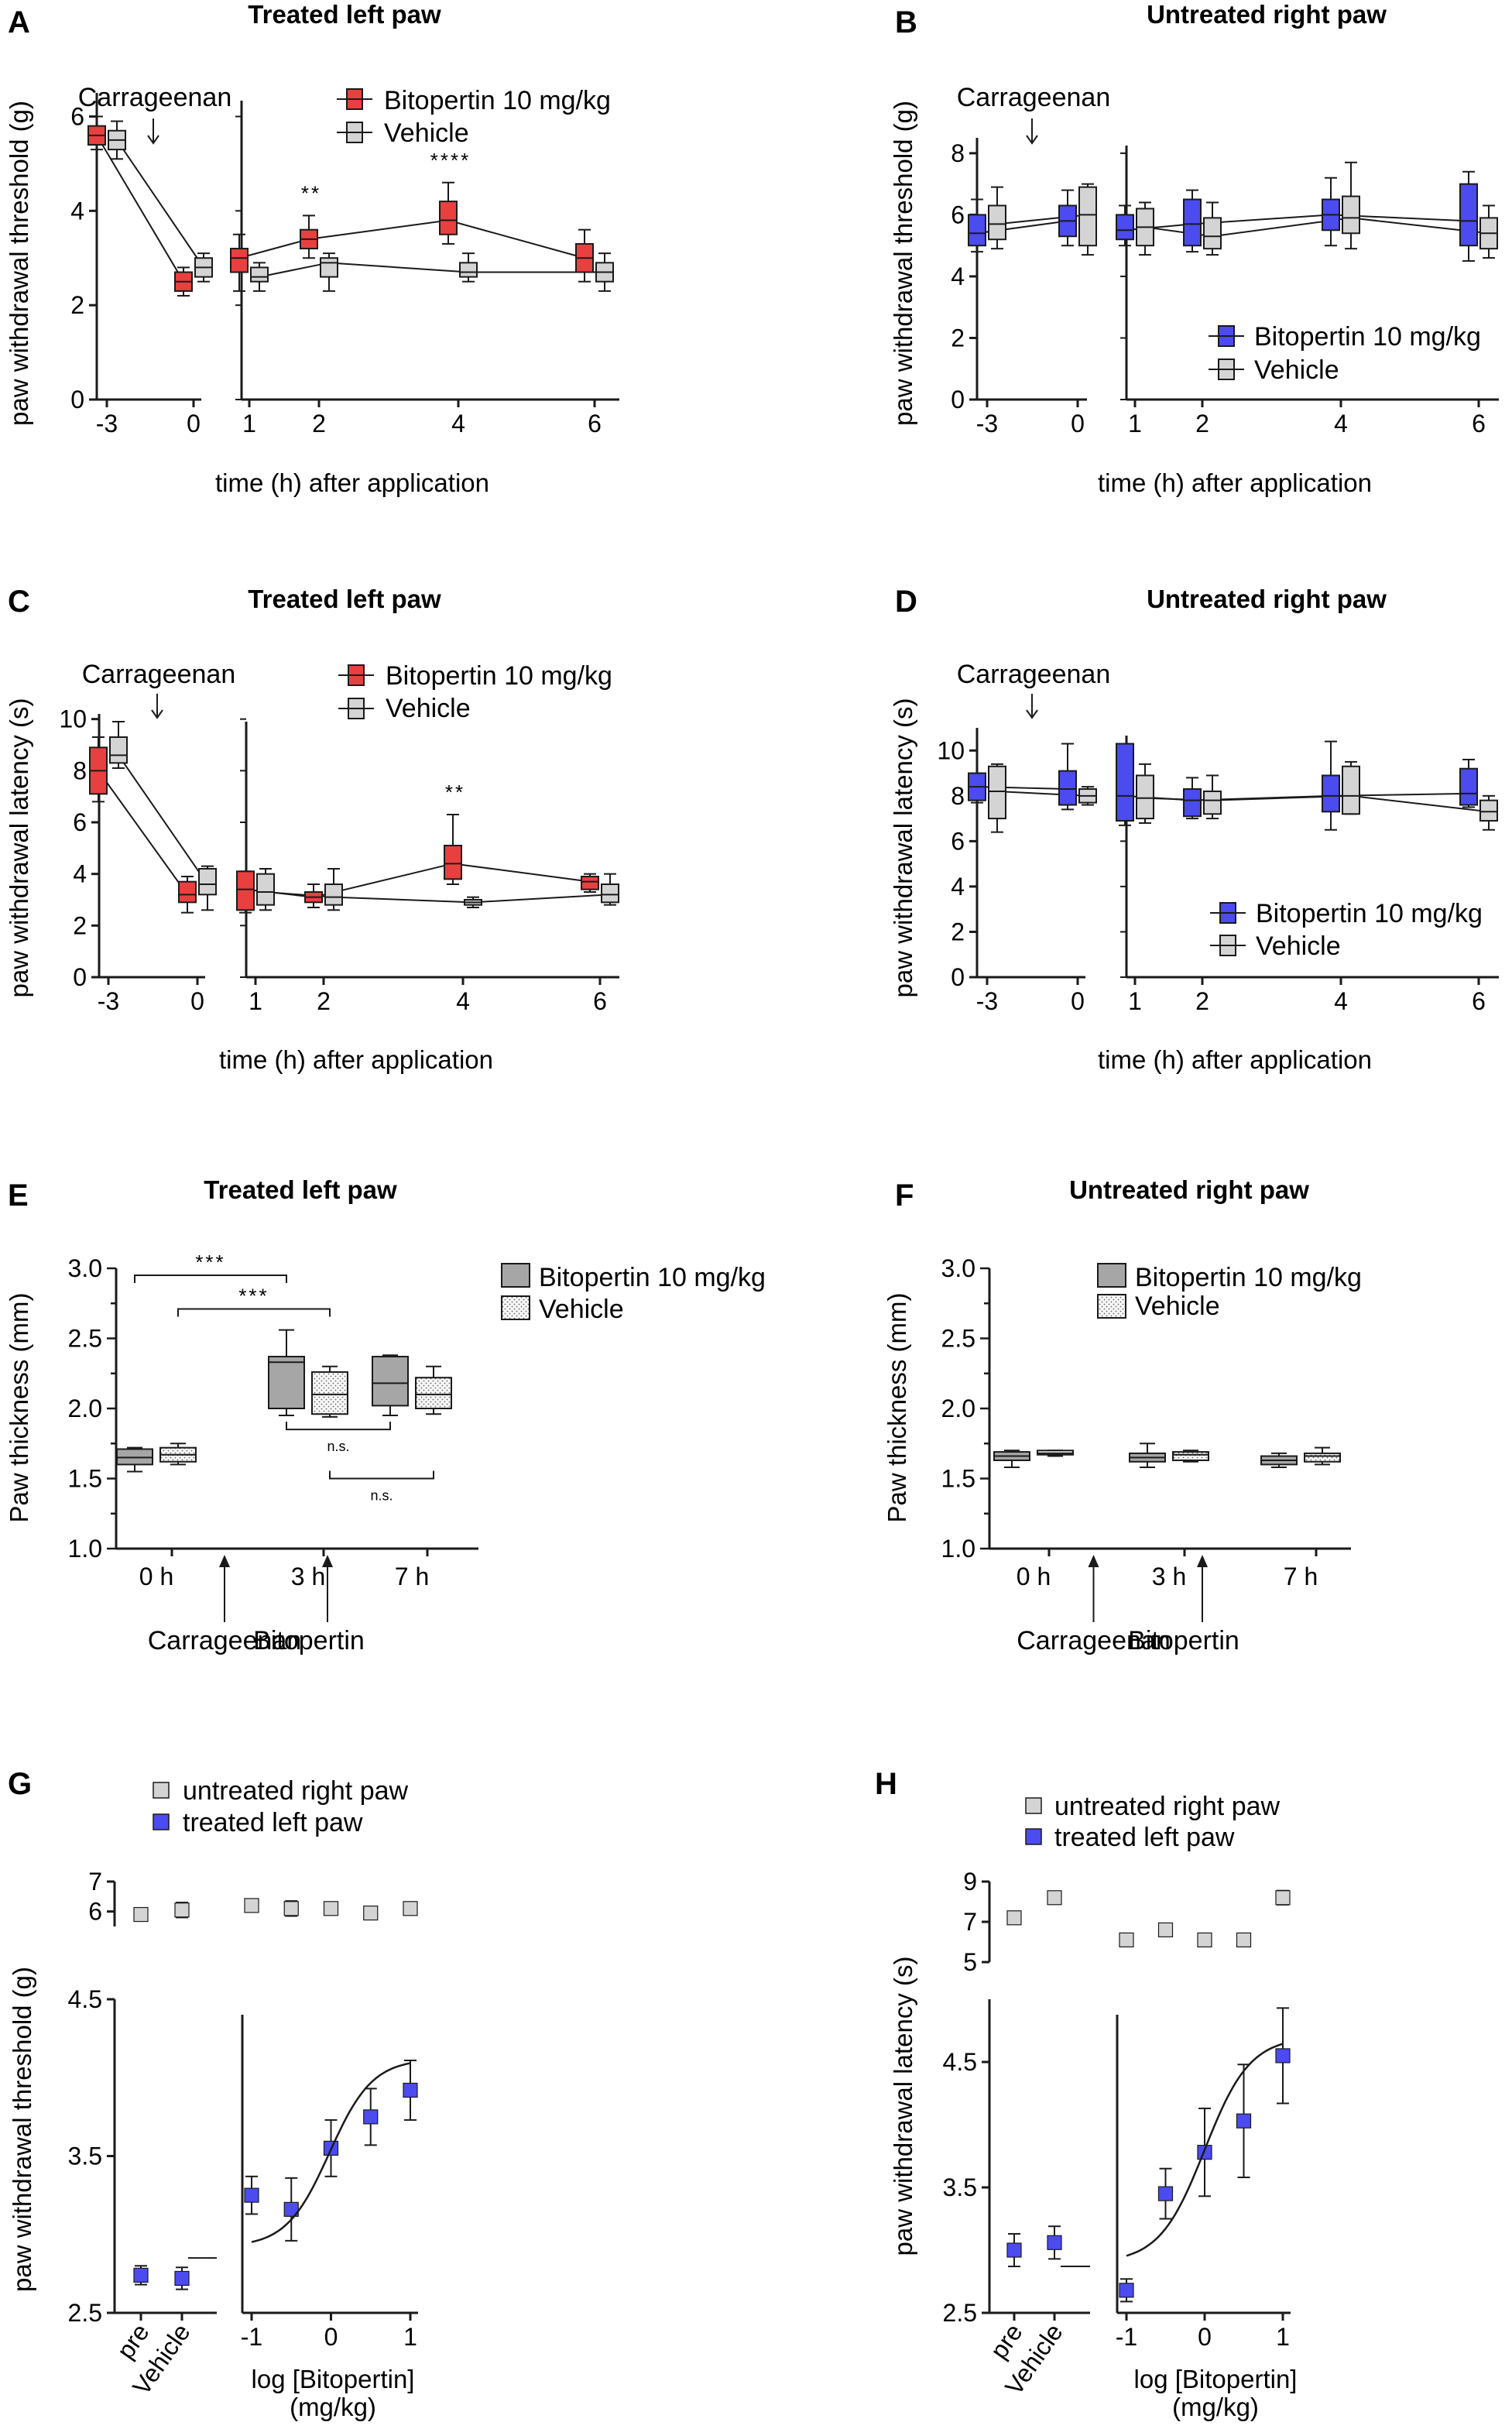 Image resolution: width=1512 pixels, height=2429 pixels. What do you see at coordinates (210, 1262) in the screenshot?
I see `bracket-label: ***` at bounding box center [210, 1262].